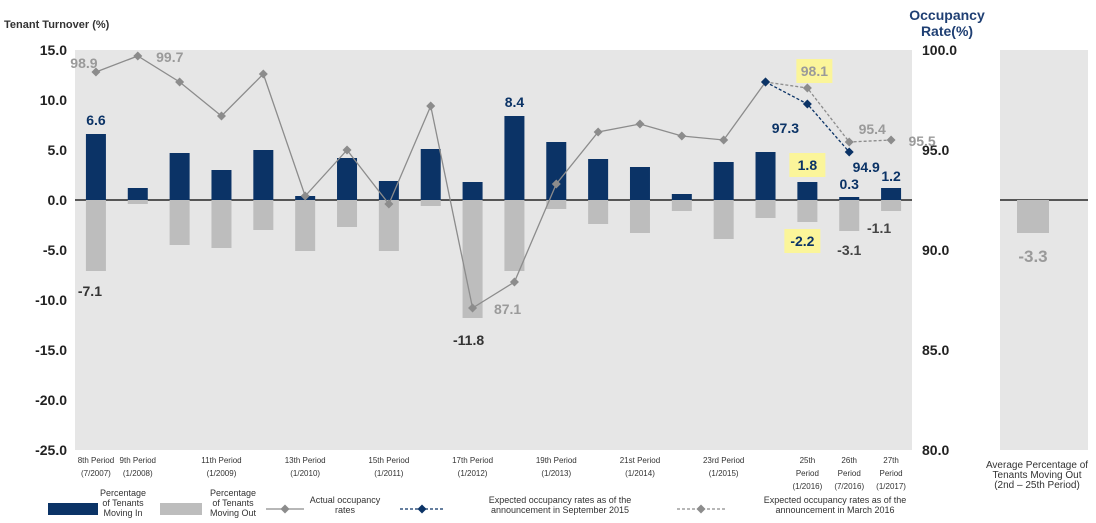 Image resolution: width=1096 pixels, height=523 pixels. I want to click on x-tick-label: 17th Period, so click(472, 460).